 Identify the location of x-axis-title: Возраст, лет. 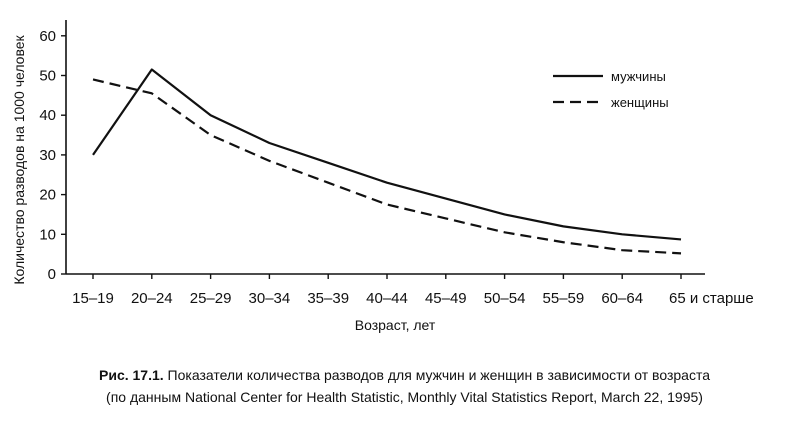
(395, 325).